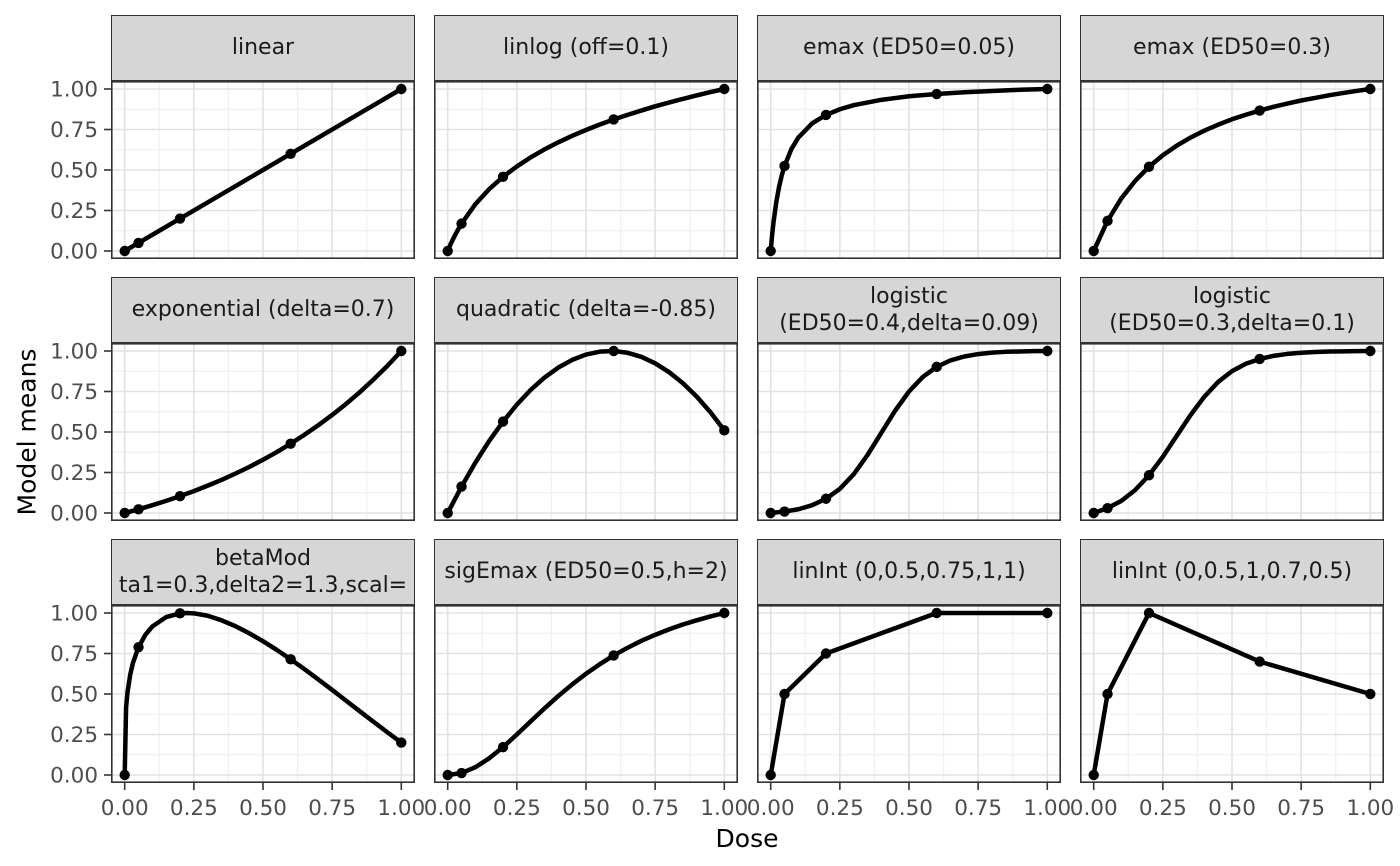  Describe the element at coordinates (27, 432) in the screenshot. I see `y-axis-title: Model means` at that location.